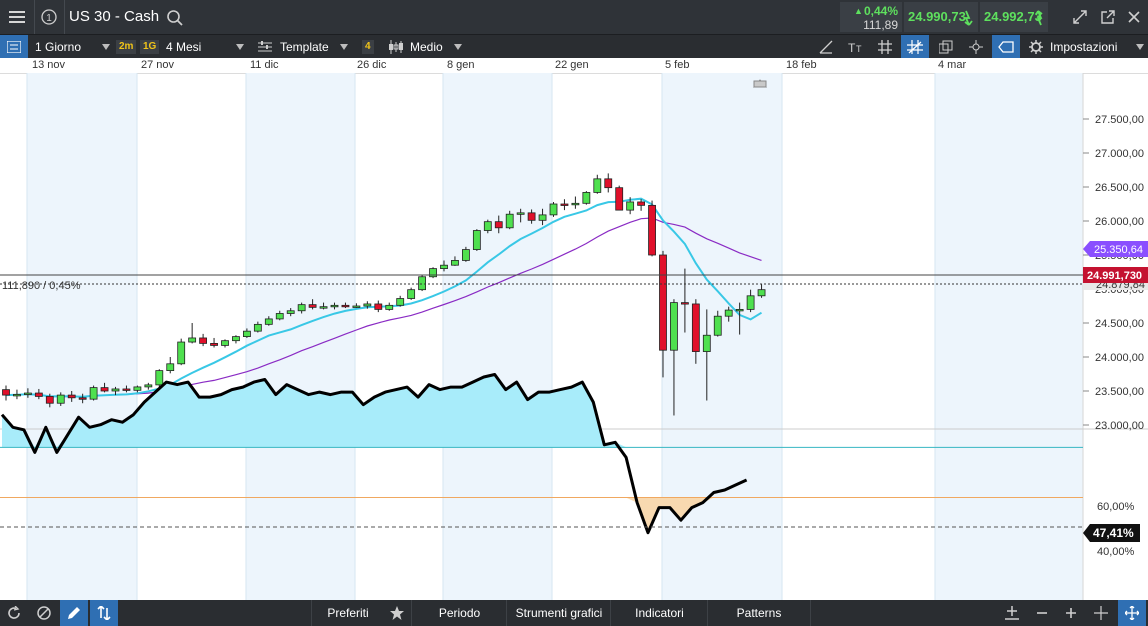 This screenshot has height=626, width=1148. Describe the element at coordinates (570, 529) in the screenshot. I see `oscillator-axis: 60,00% 40,00% 47,41%` at that location.